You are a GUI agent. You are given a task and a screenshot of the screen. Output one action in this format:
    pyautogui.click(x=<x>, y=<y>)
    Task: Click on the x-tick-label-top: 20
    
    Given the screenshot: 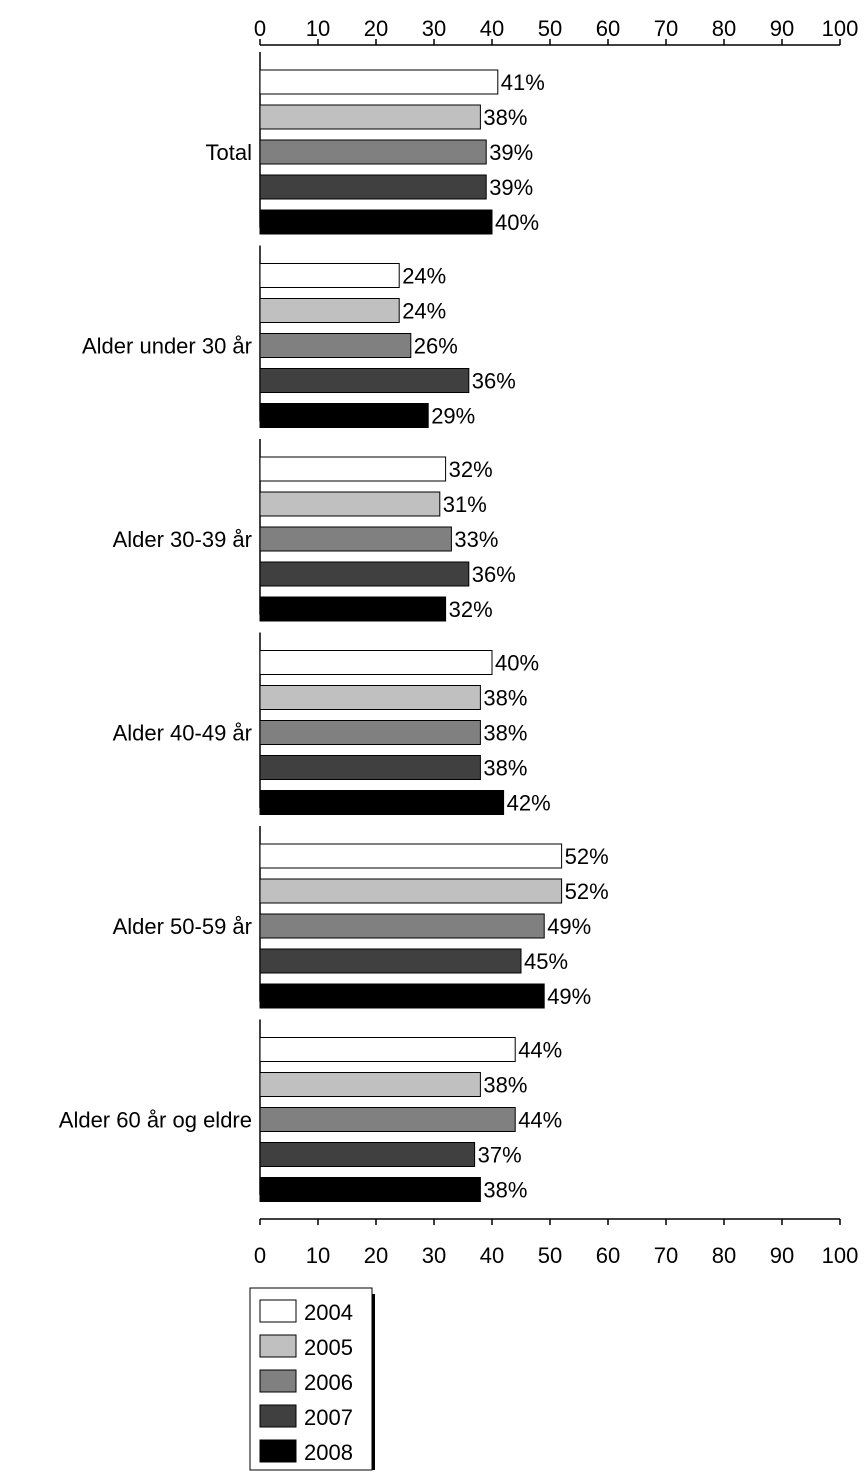 What is the action you would take?
    pyautogui.click(x=376, y=28)
    